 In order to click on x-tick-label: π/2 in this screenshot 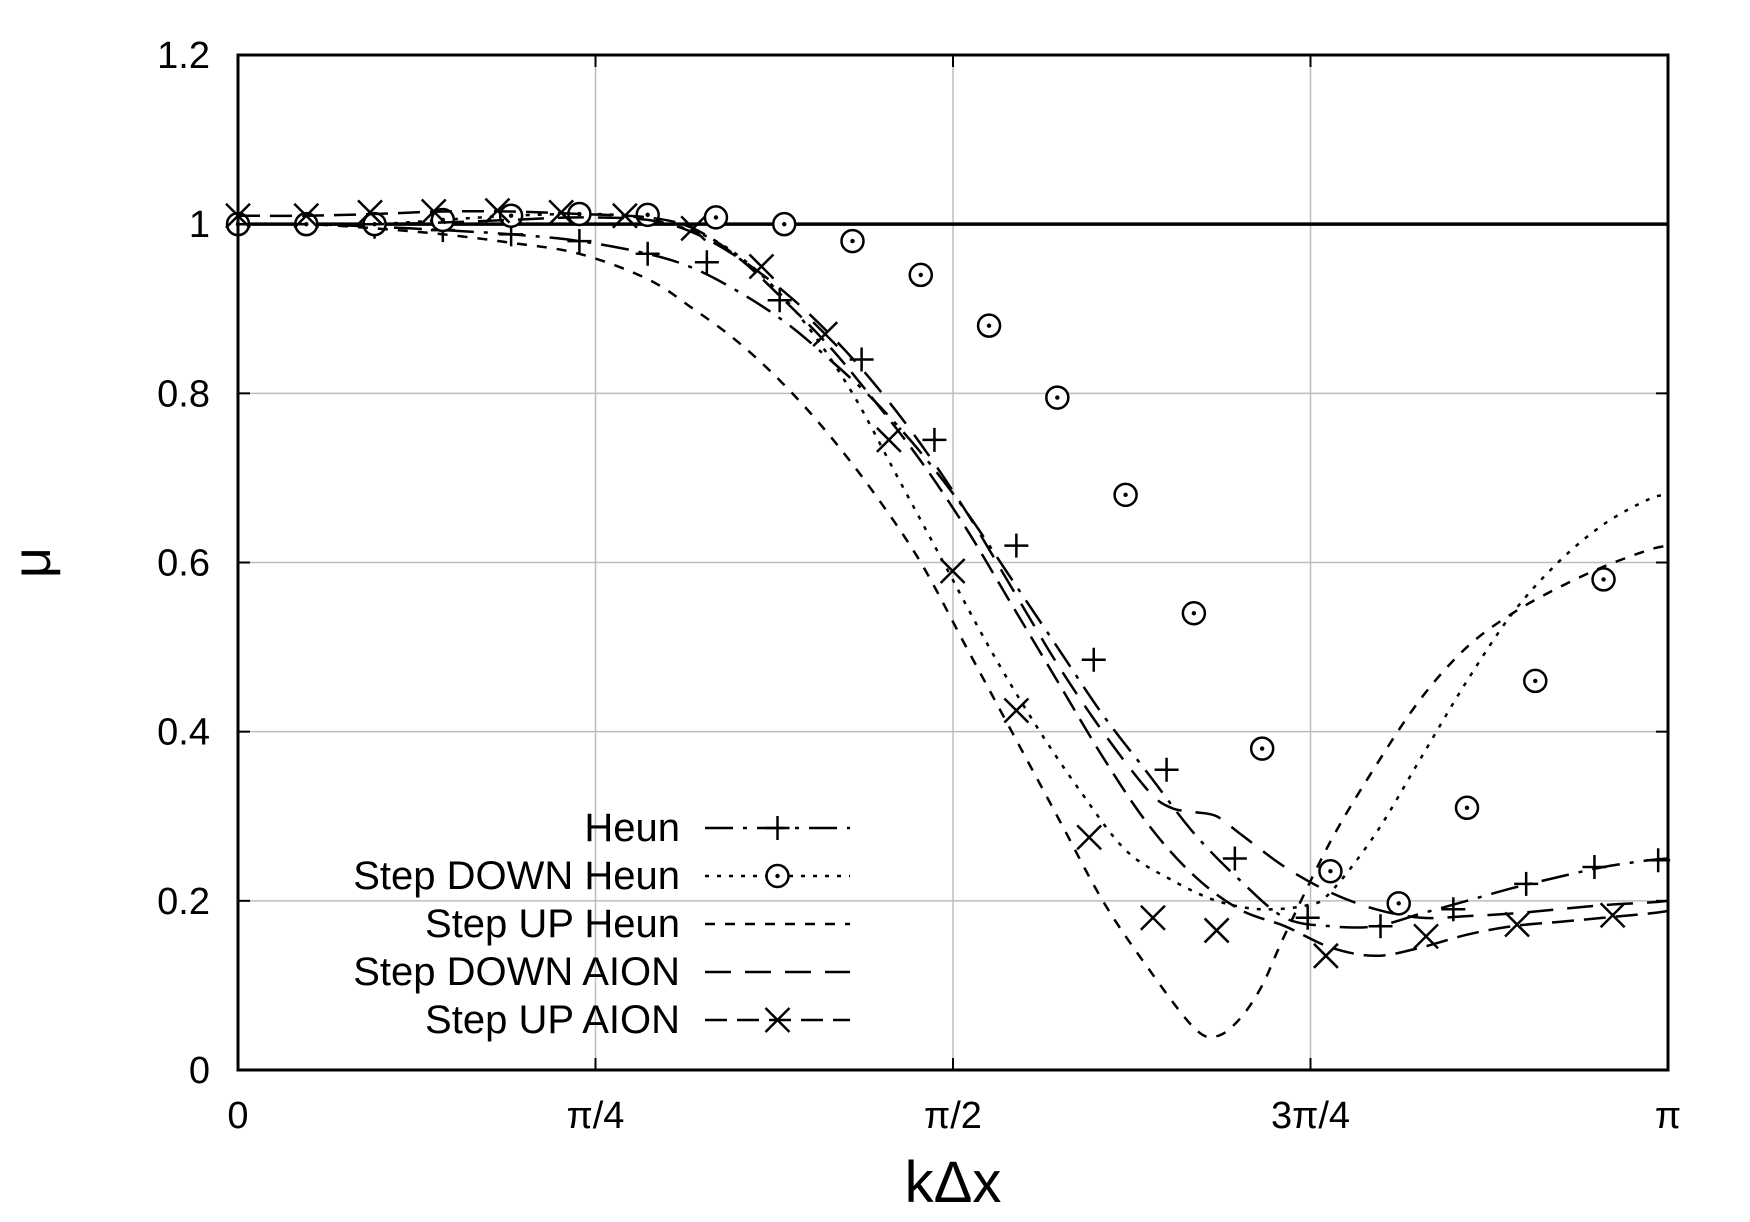, I will do `click(953, 1116)`.